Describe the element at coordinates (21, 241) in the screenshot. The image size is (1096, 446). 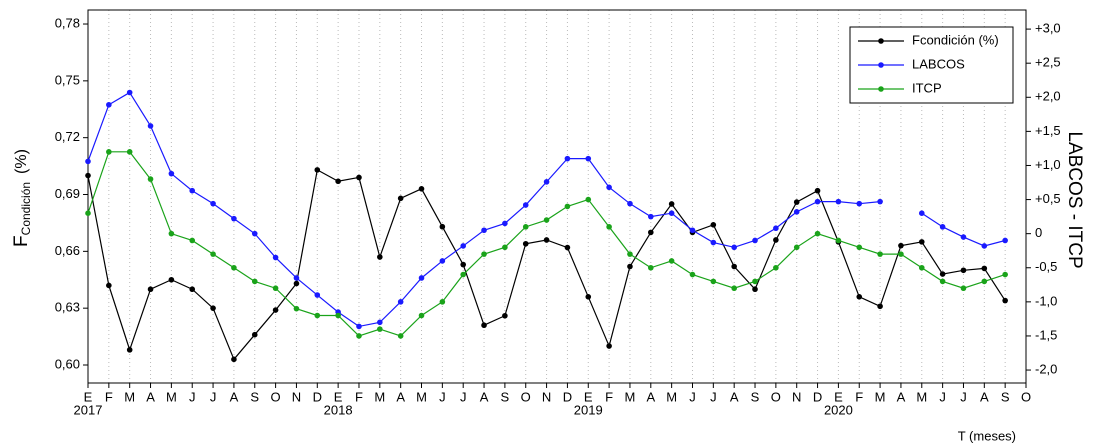
I see `y-label-main: F` at that location.